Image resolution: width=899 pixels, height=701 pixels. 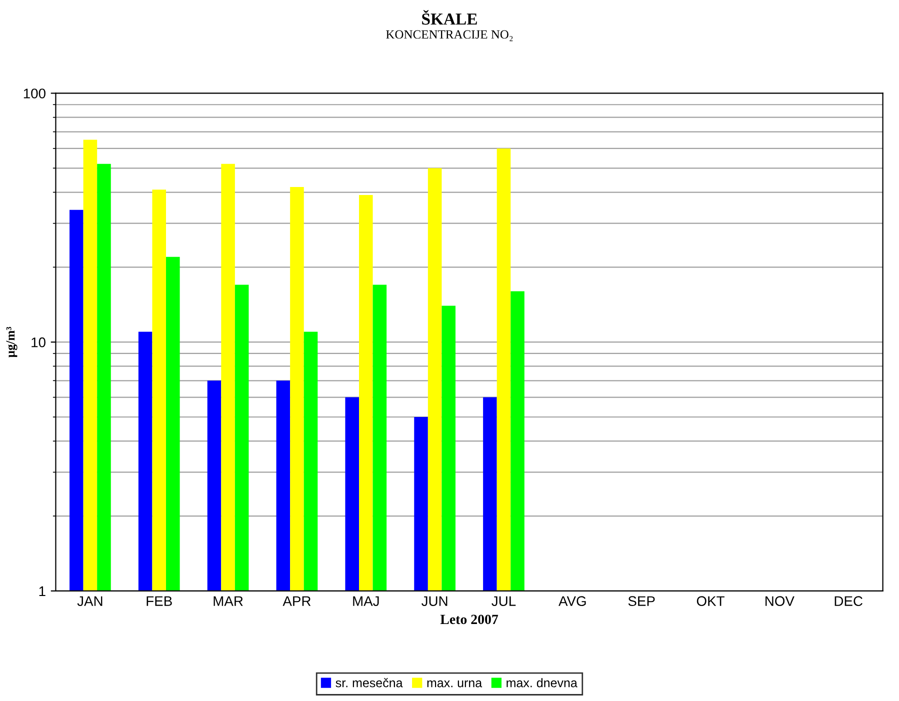 I want to click on y-axis-title: μg/m³, so click(x=12, y=342).